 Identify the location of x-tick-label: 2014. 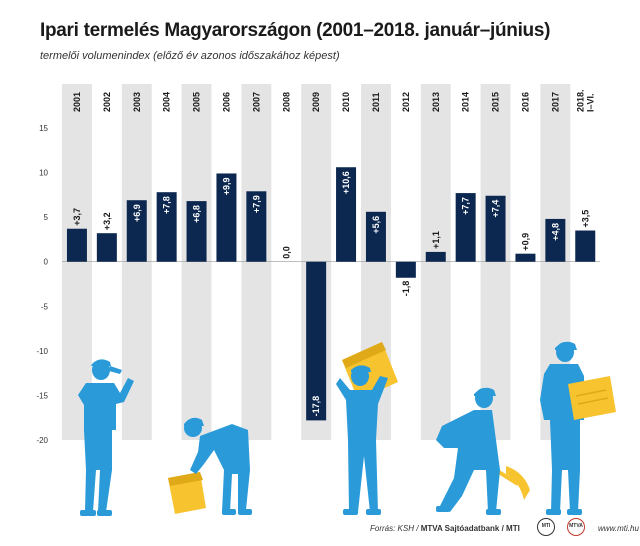
(466, 102).